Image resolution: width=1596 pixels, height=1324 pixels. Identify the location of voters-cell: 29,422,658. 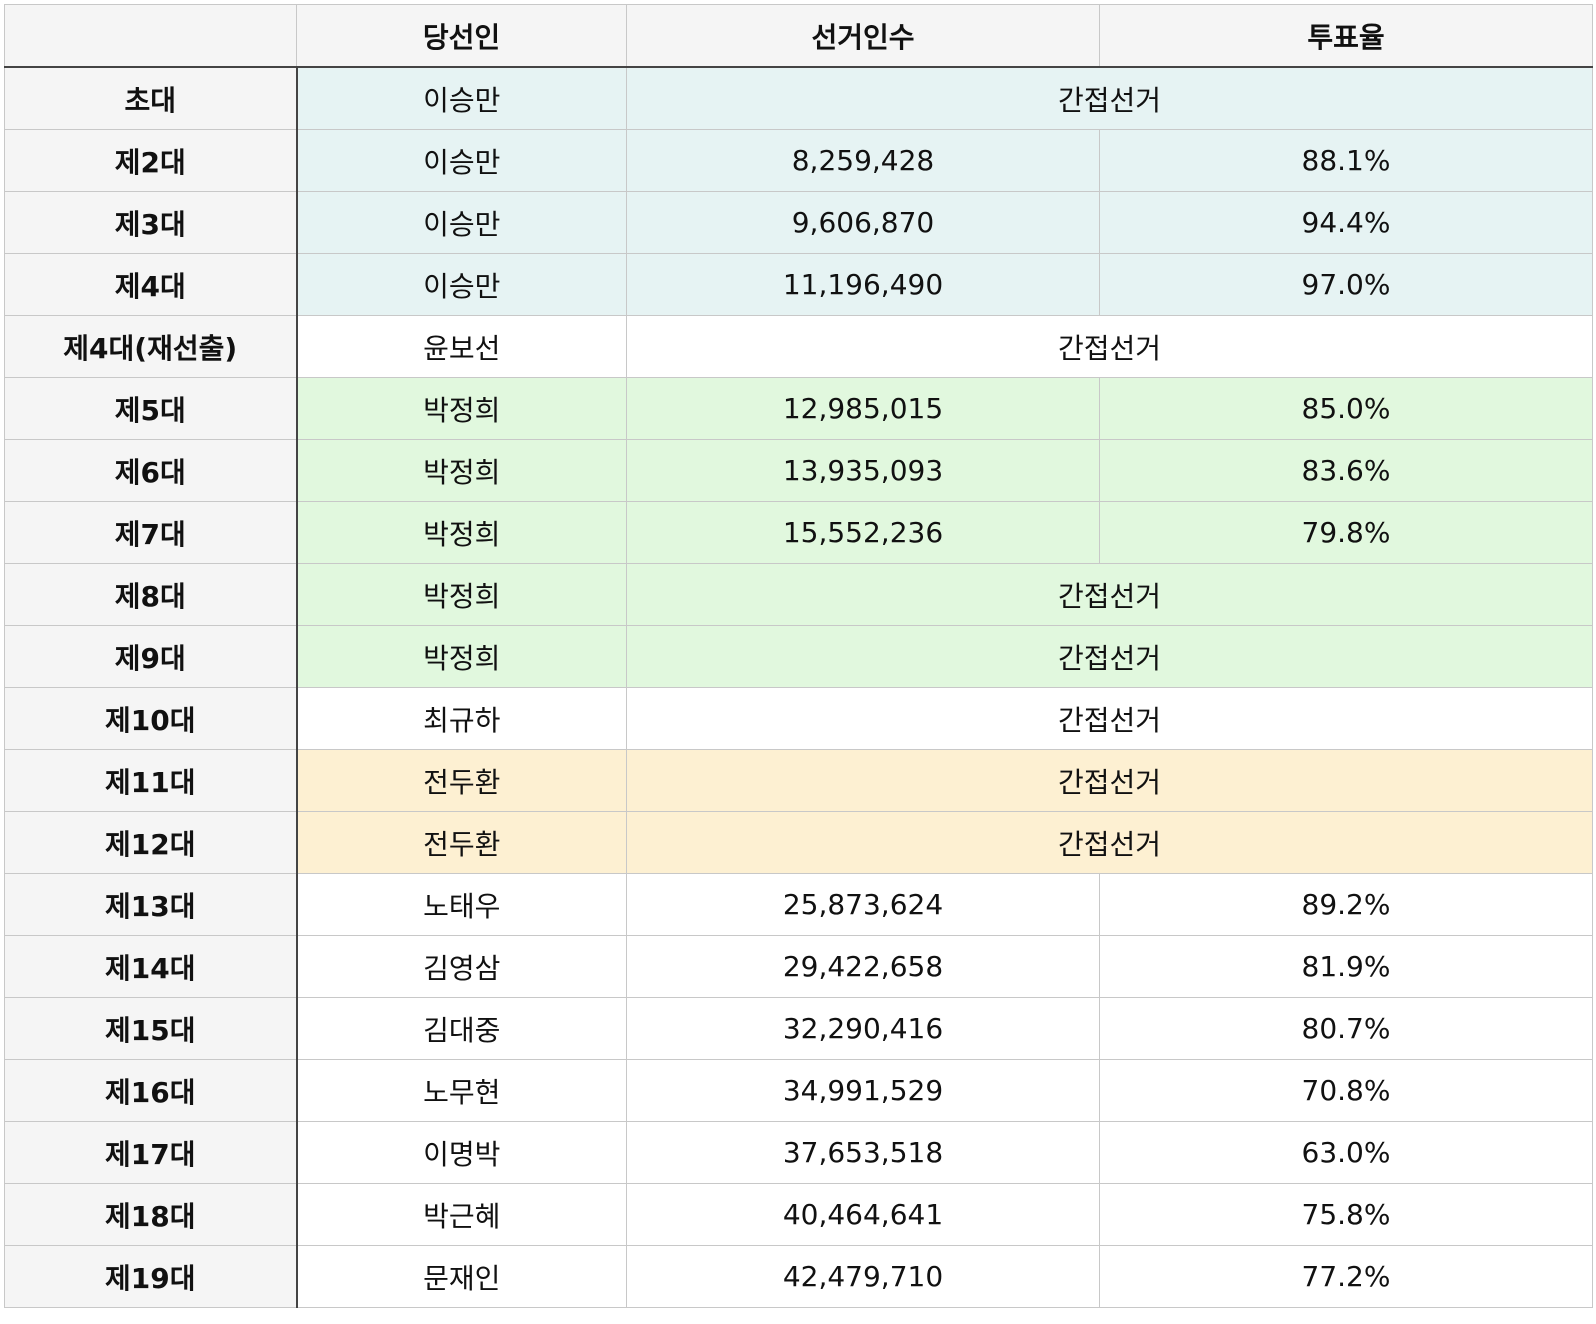
(863, 966).